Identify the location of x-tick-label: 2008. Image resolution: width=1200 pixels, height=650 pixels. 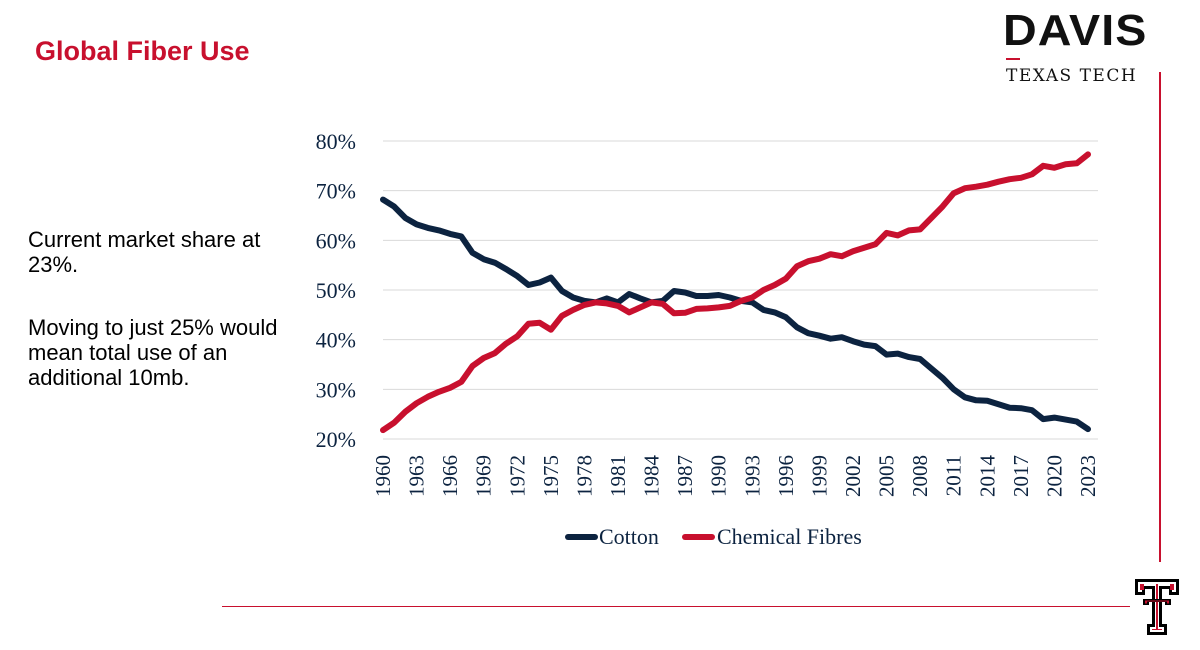
(920, 476).